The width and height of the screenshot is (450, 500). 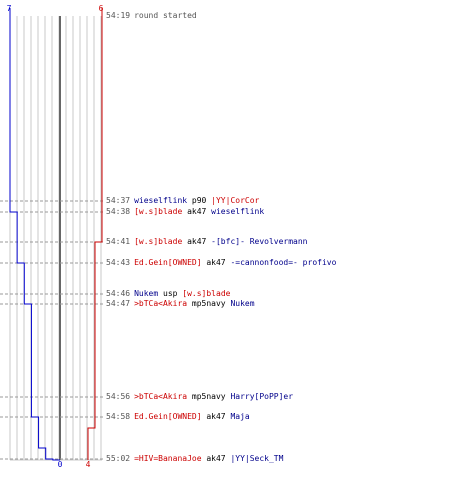 What do you see at coordinates (118, 458) in the screenshot?
I see `event-time: 55:02` at bounding box center [118, 458].